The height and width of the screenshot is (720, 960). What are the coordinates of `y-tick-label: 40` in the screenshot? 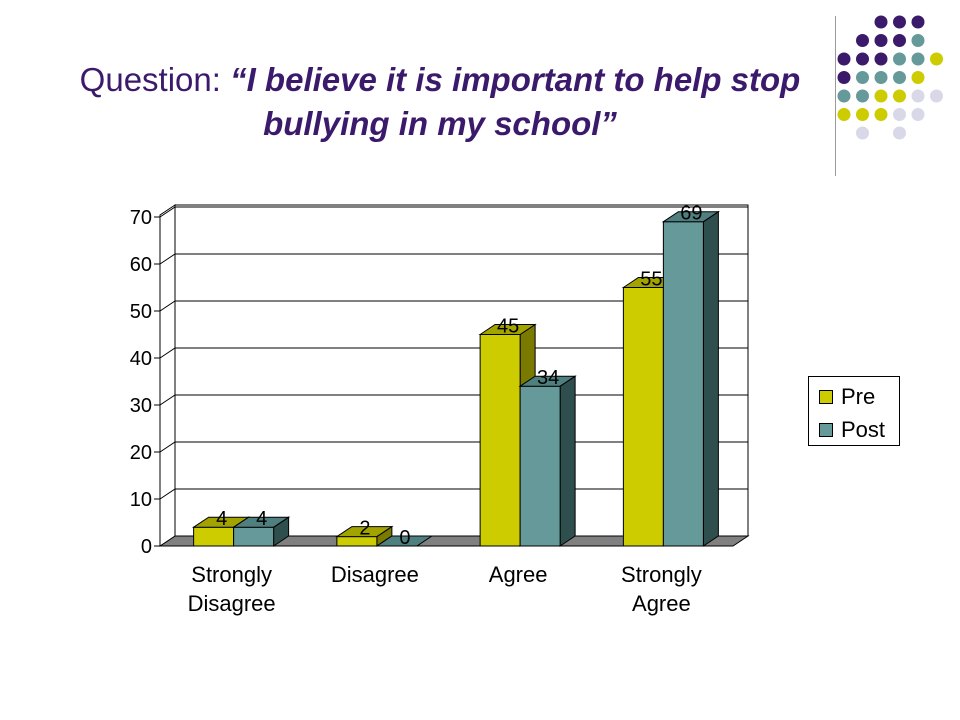 It's located at (141, 359).